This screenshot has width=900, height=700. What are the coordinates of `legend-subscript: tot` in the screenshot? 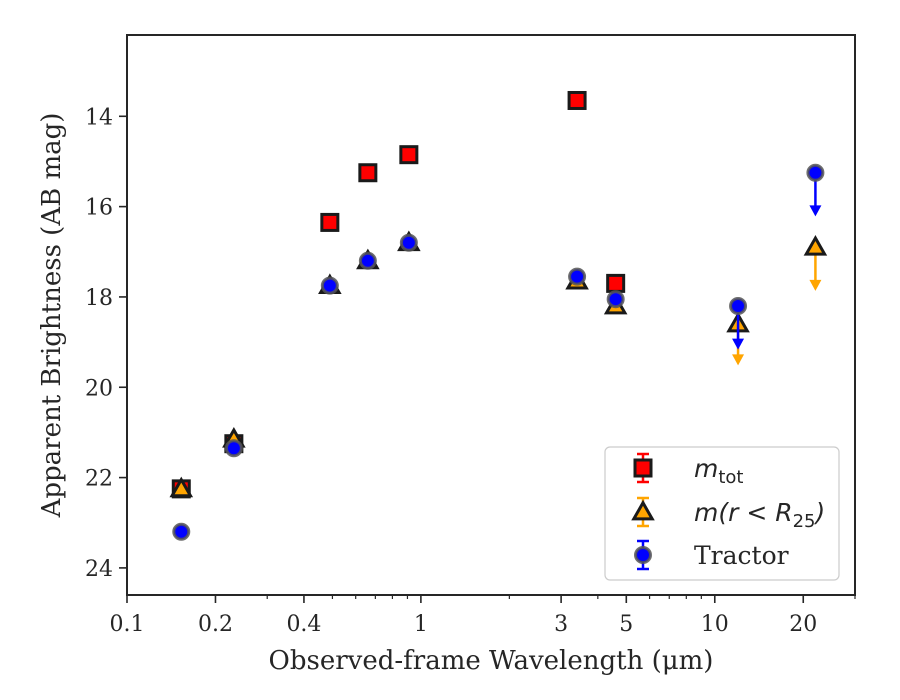 It's located at (730, 477).